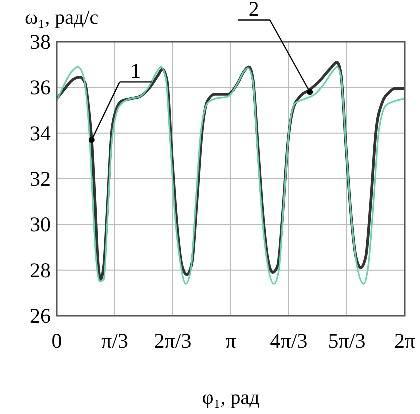  Describe the element at coordinates (40, 316) in the screenshot. I see `y-tick-label: 26` at that location.